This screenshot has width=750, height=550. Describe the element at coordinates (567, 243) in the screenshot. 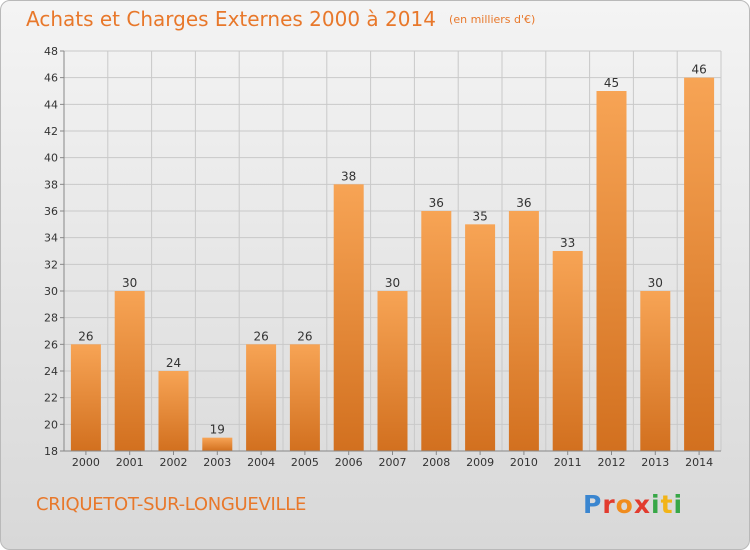

I see `data-label: 33` at that location.